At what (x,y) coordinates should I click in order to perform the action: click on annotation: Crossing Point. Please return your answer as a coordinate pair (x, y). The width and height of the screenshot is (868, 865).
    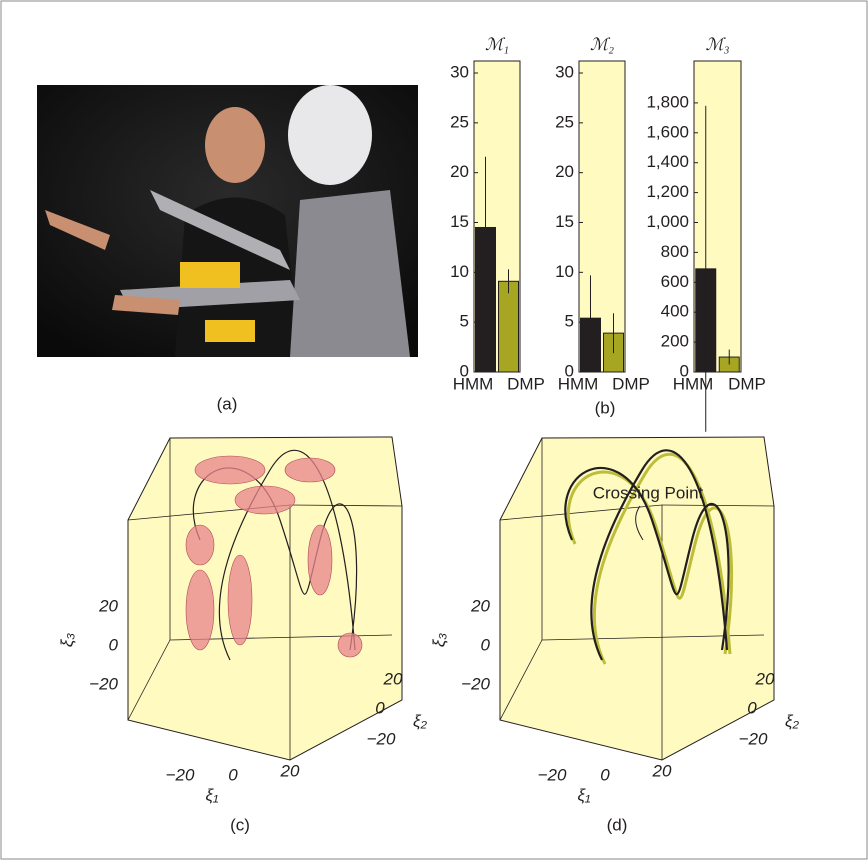
    Looking at the image, I should click on (648, 492).